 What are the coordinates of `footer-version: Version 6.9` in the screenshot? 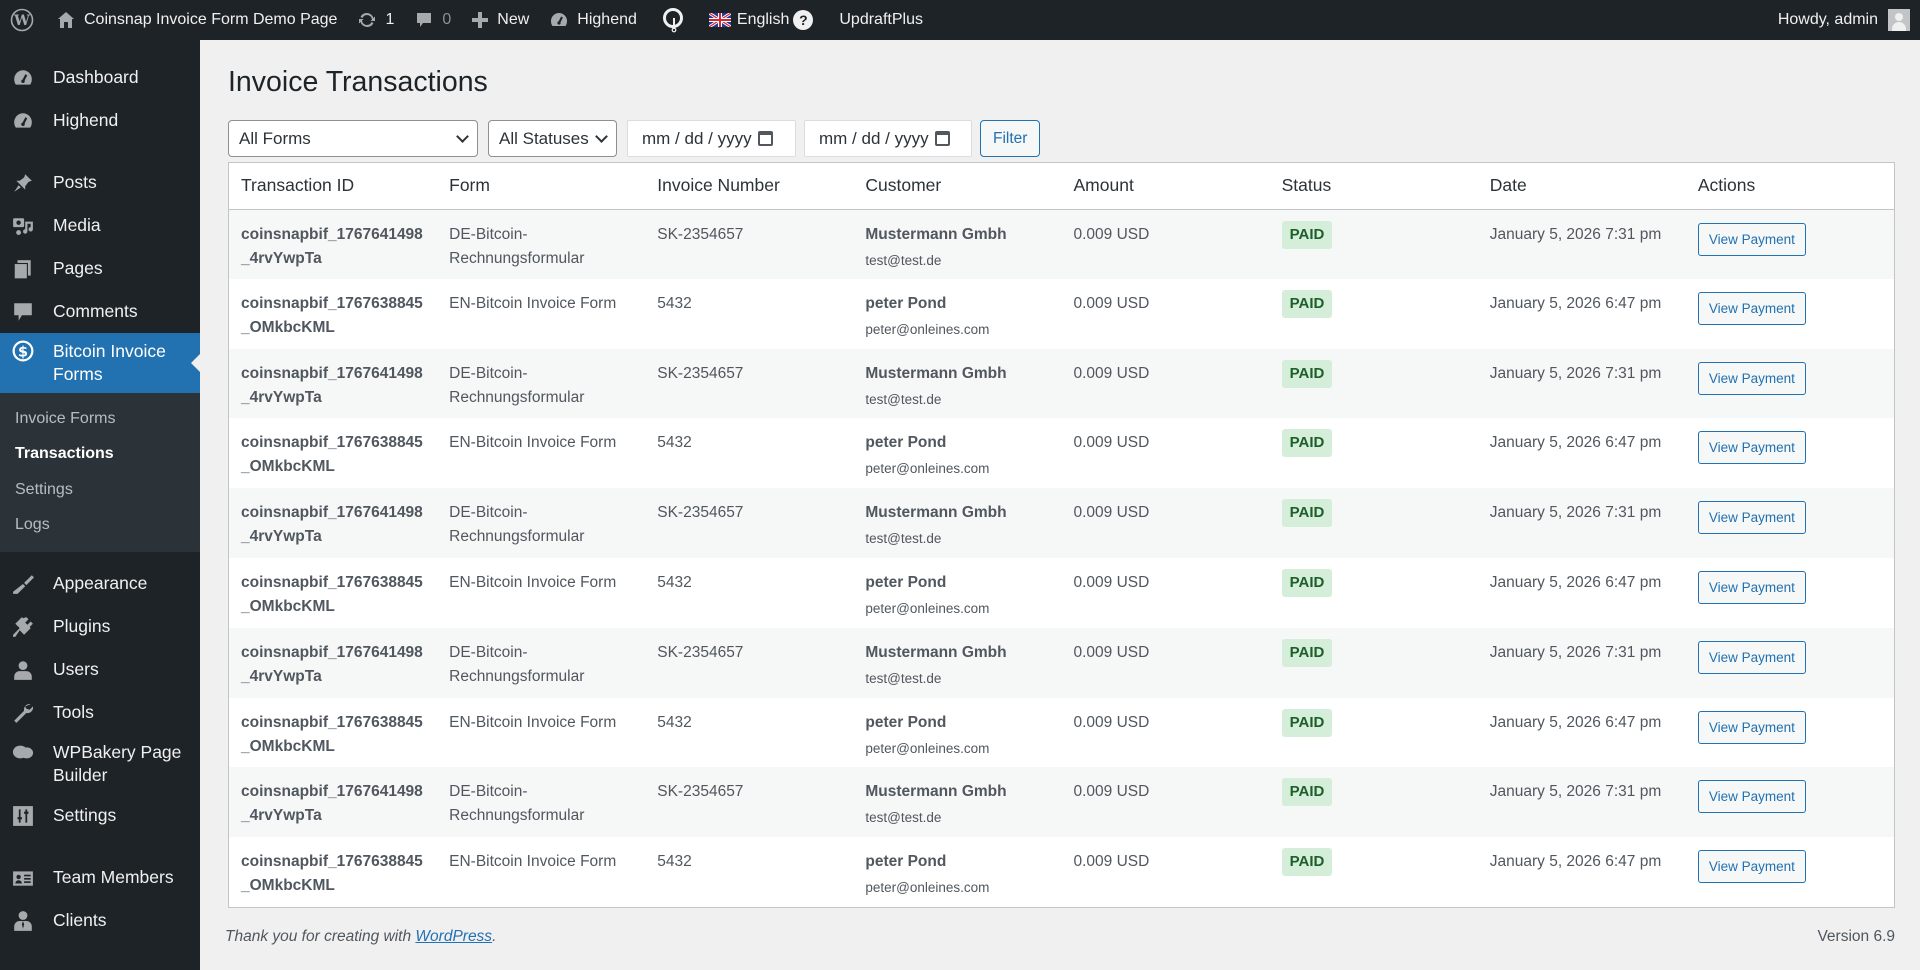 It's located at (1856, 936).